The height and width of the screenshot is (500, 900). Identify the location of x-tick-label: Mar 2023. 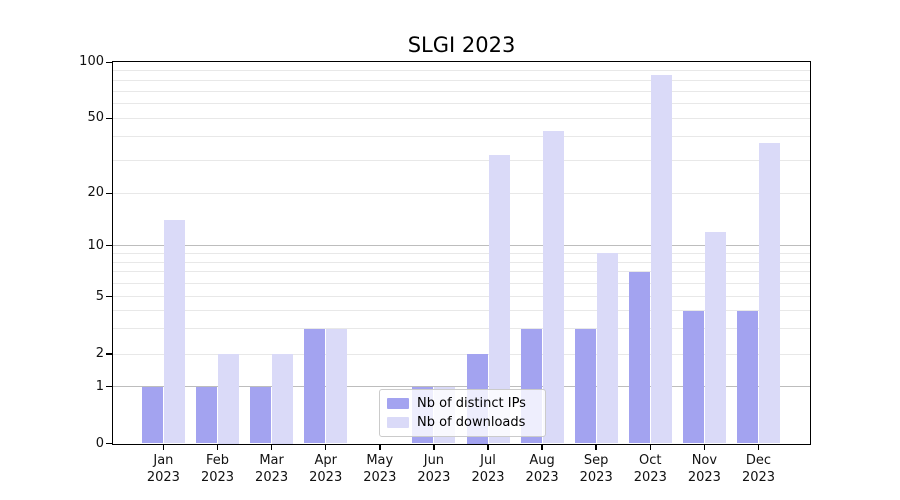
(272, 469).